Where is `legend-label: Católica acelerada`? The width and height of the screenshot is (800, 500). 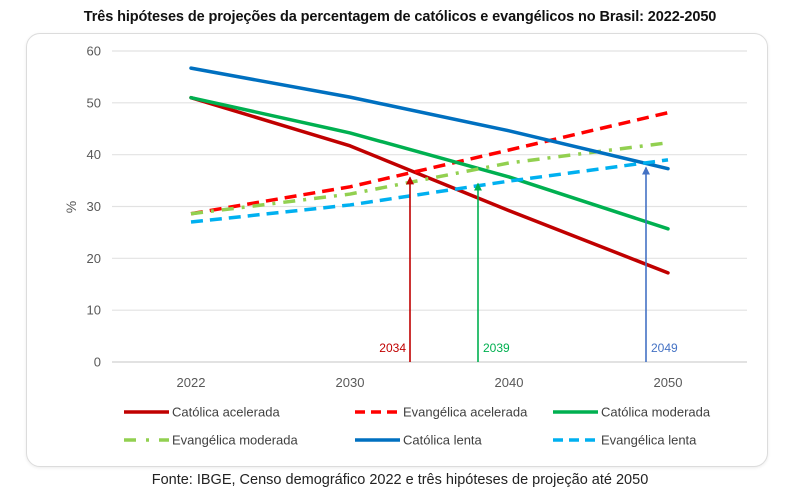
legend-label: Católica acelerada is located at coordinates (226, 412).